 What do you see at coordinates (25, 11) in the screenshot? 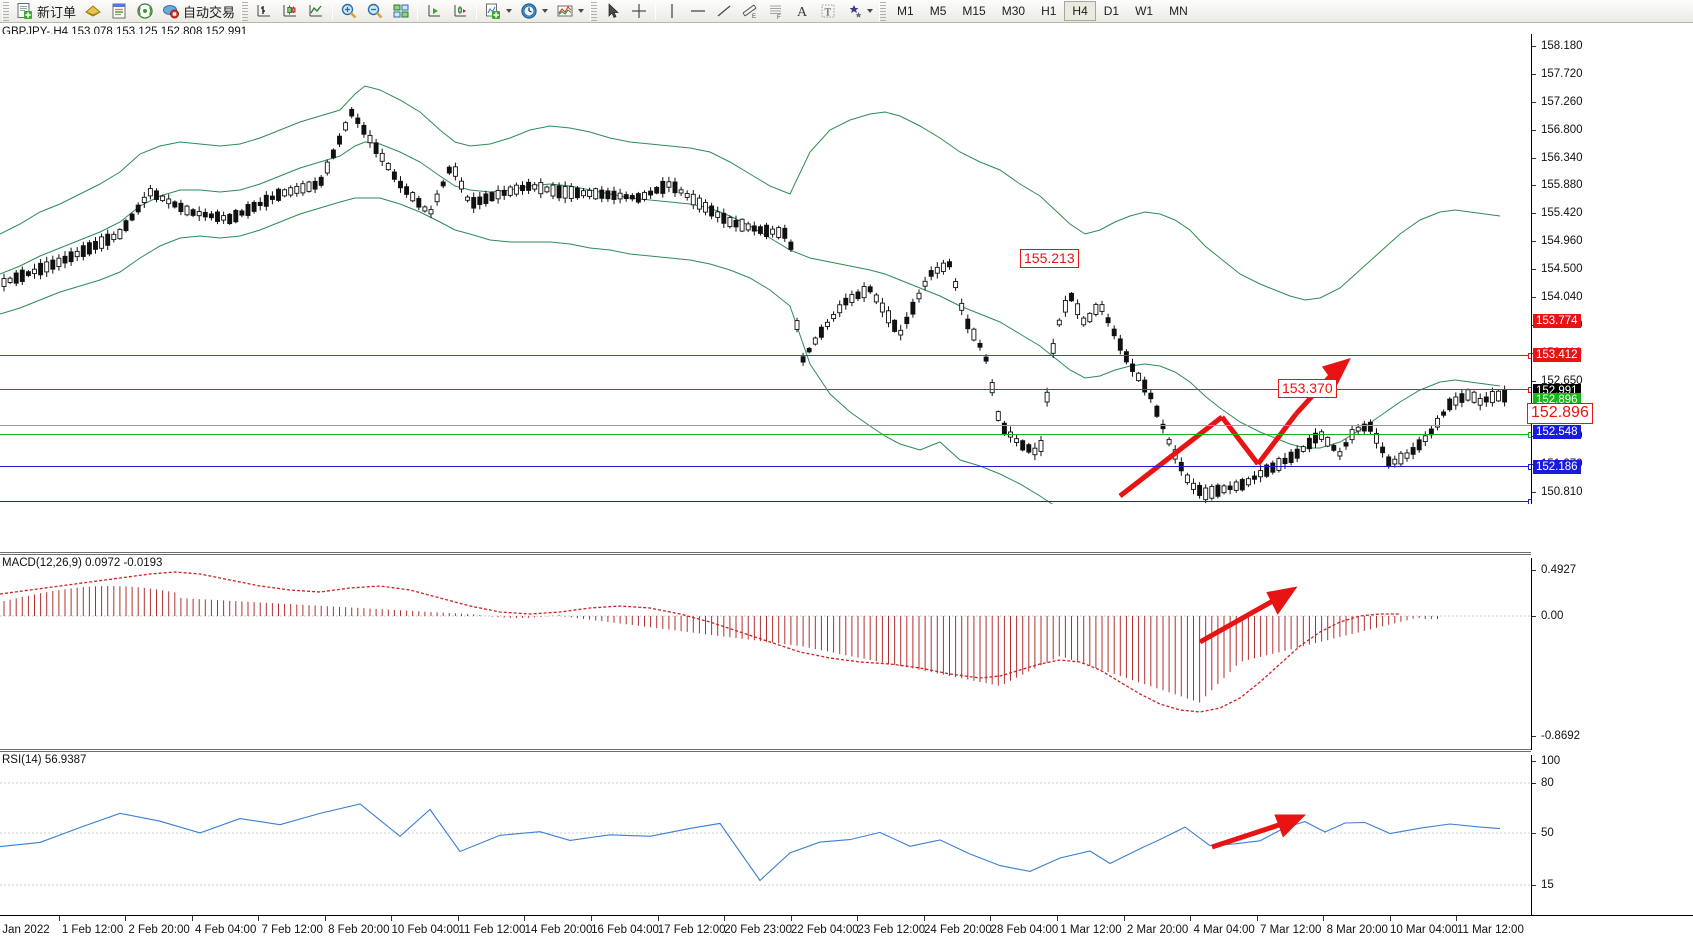
I see `new-order-icon` at bounding box center [25, 11].